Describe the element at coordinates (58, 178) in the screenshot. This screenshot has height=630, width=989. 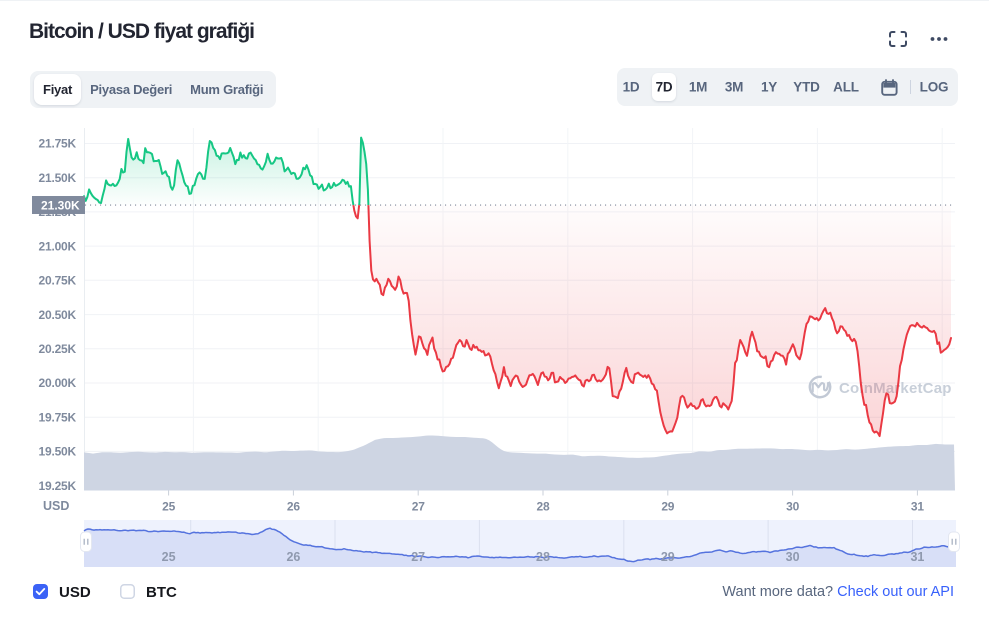
I see `svg-text: 21.50K` at that location.